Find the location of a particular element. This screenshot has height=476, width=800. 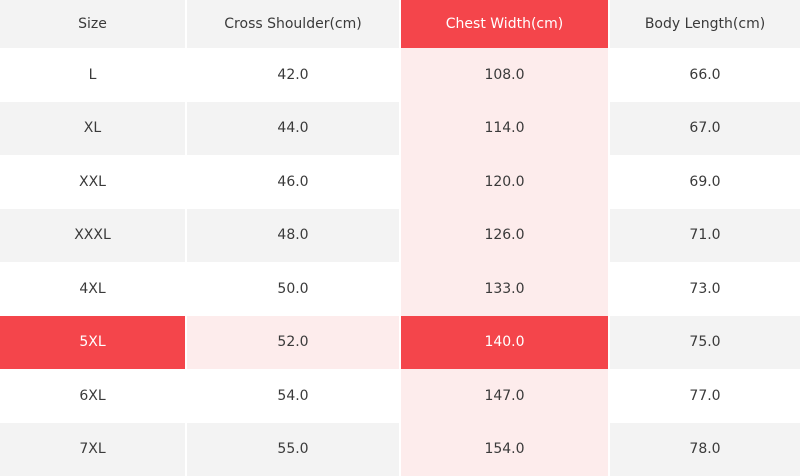

value-cell: 133.0 is located at coordinates (504, 289).